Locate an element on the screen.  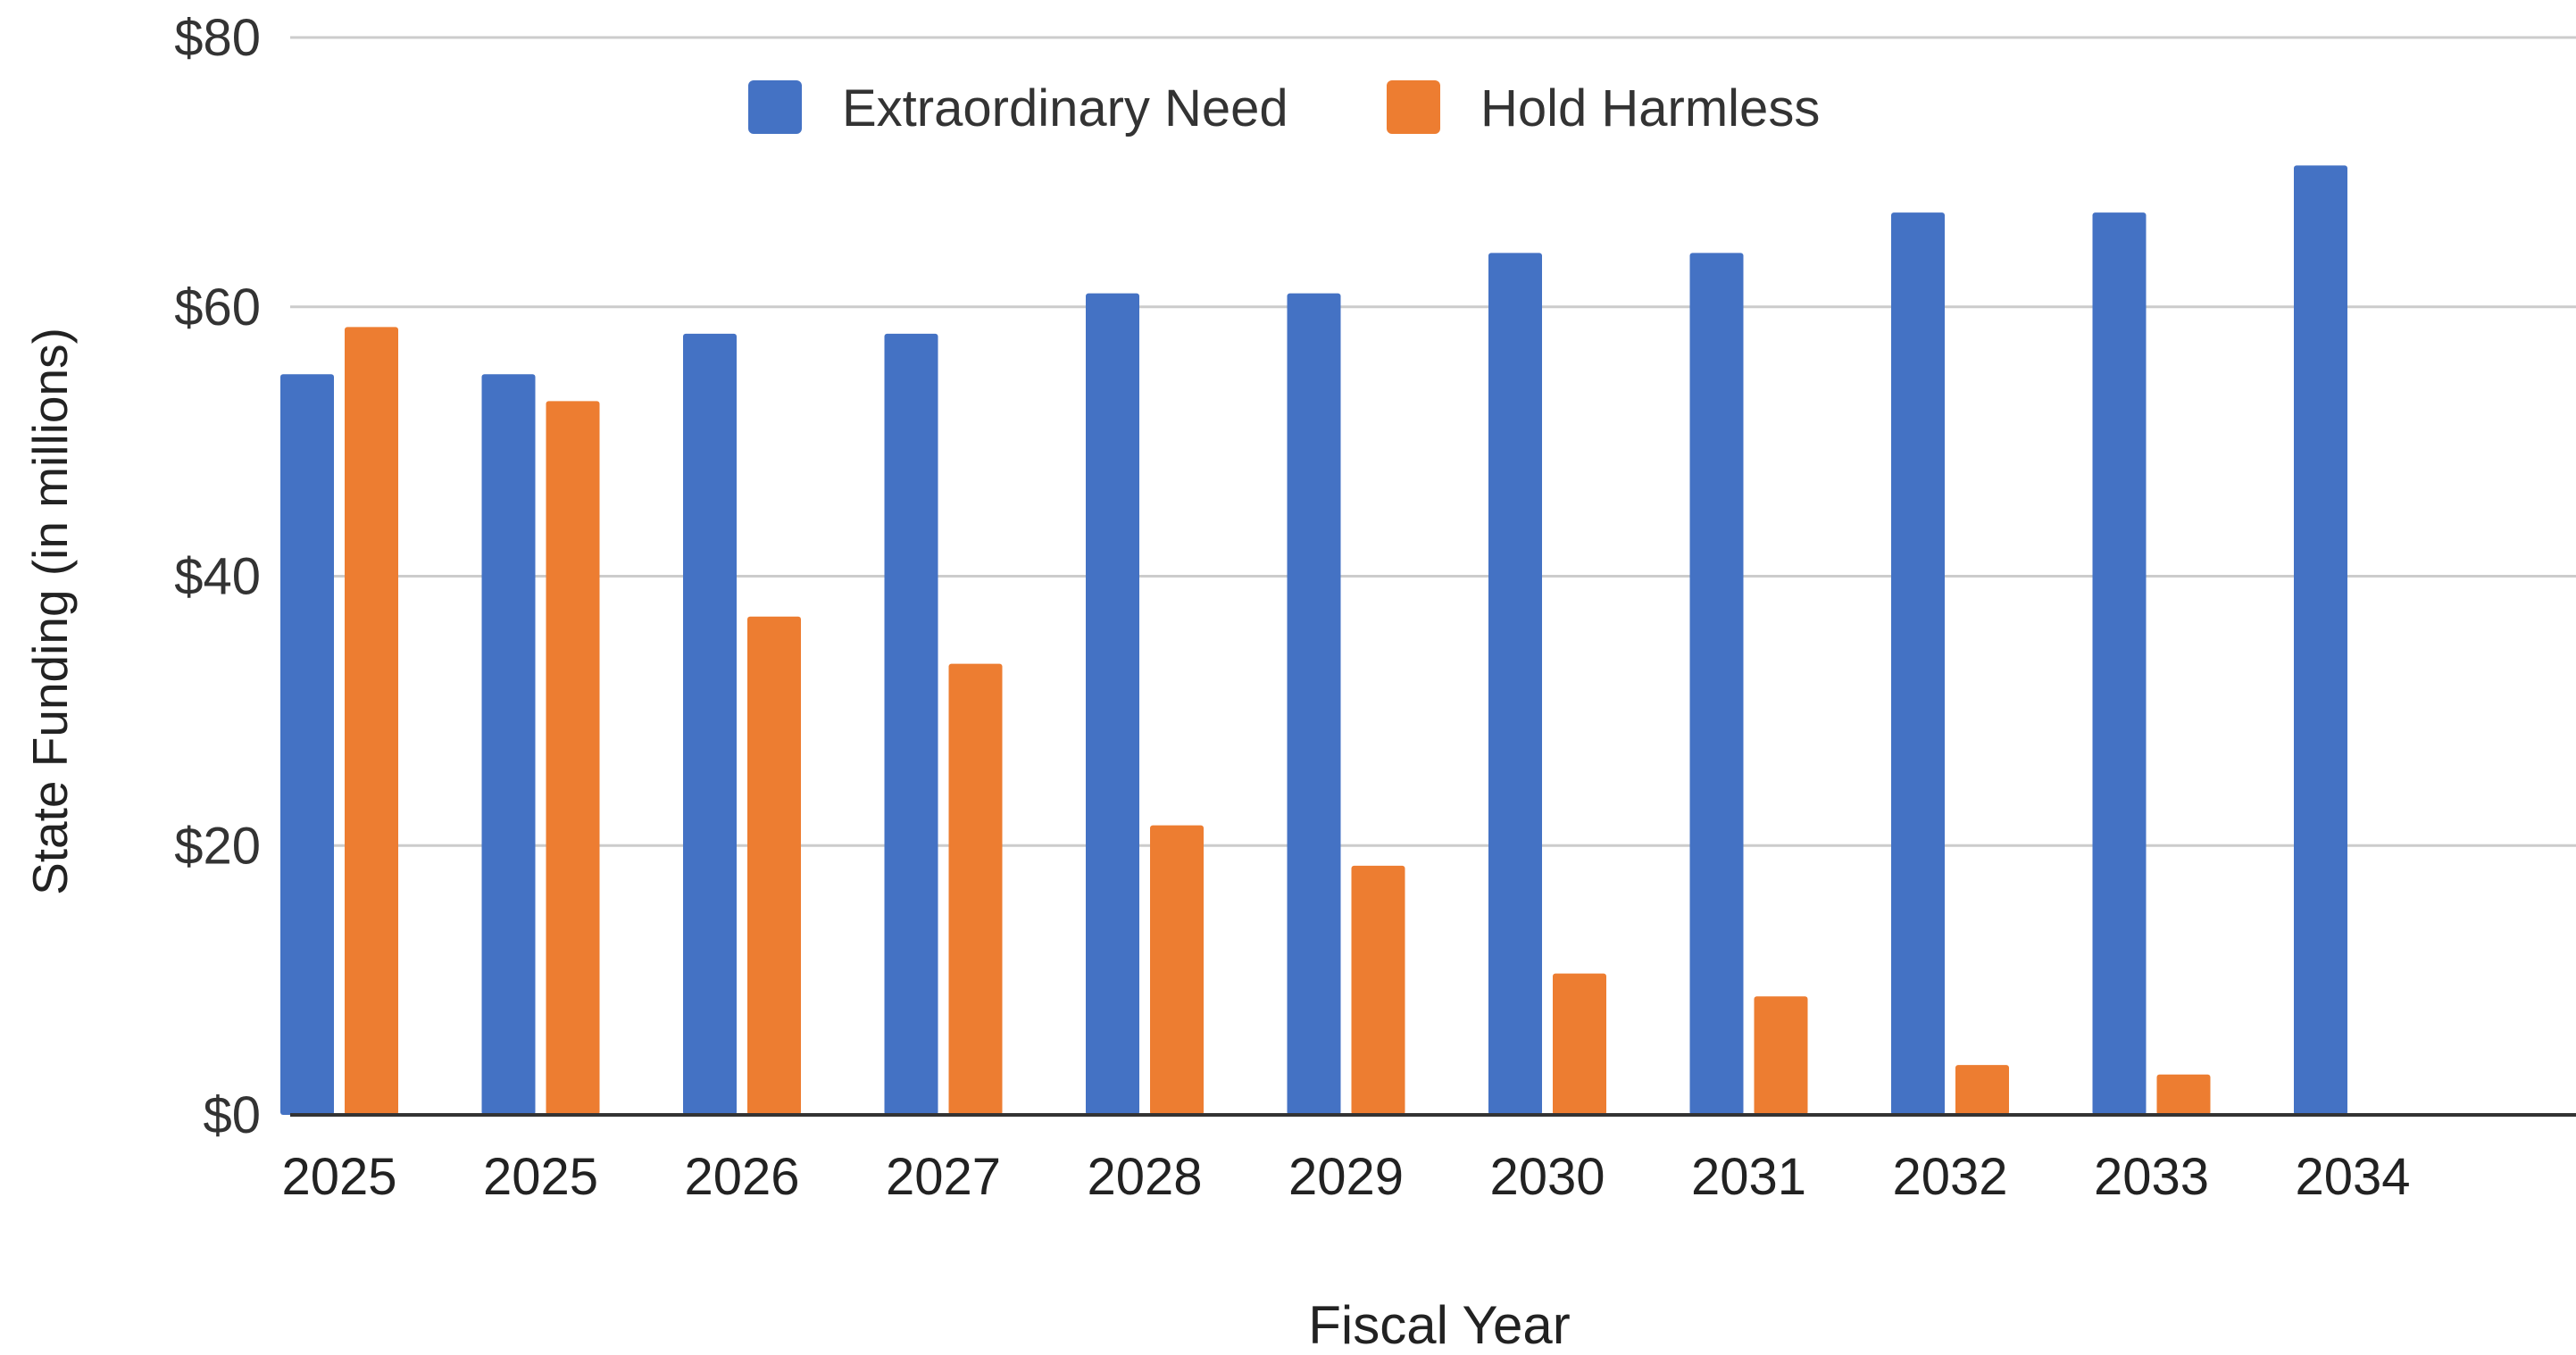
y-tick-label: $40 is located at coordinates (217, 577).